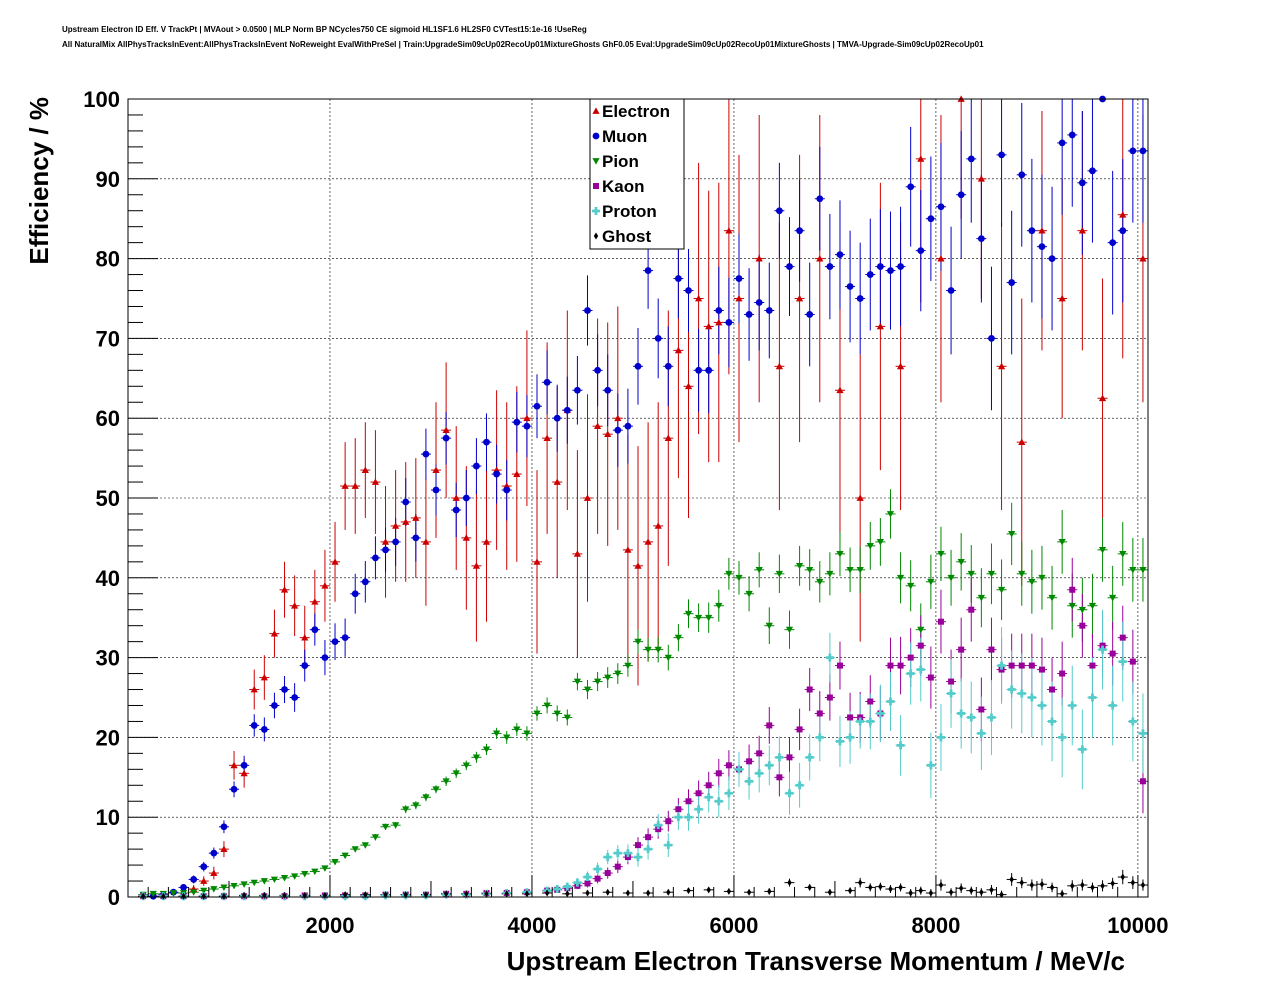  What do you see at coordinates (330, 925) in the screenshot?
I see `x-tick-label: 2000` at bounding box center [330, 925].